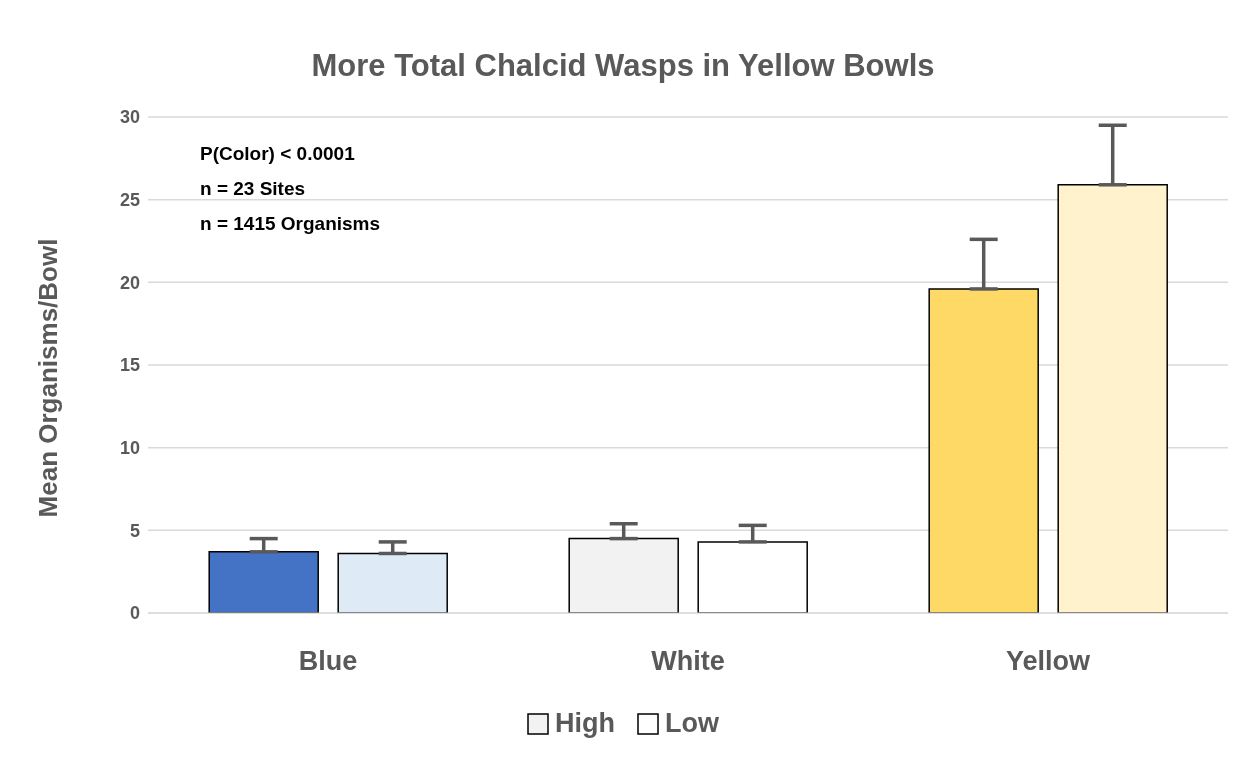 The height and width of the screenshot is (773, 1246). I want to click on y-axis-title: Mean Organisms/Bowl, so click(48, 378).